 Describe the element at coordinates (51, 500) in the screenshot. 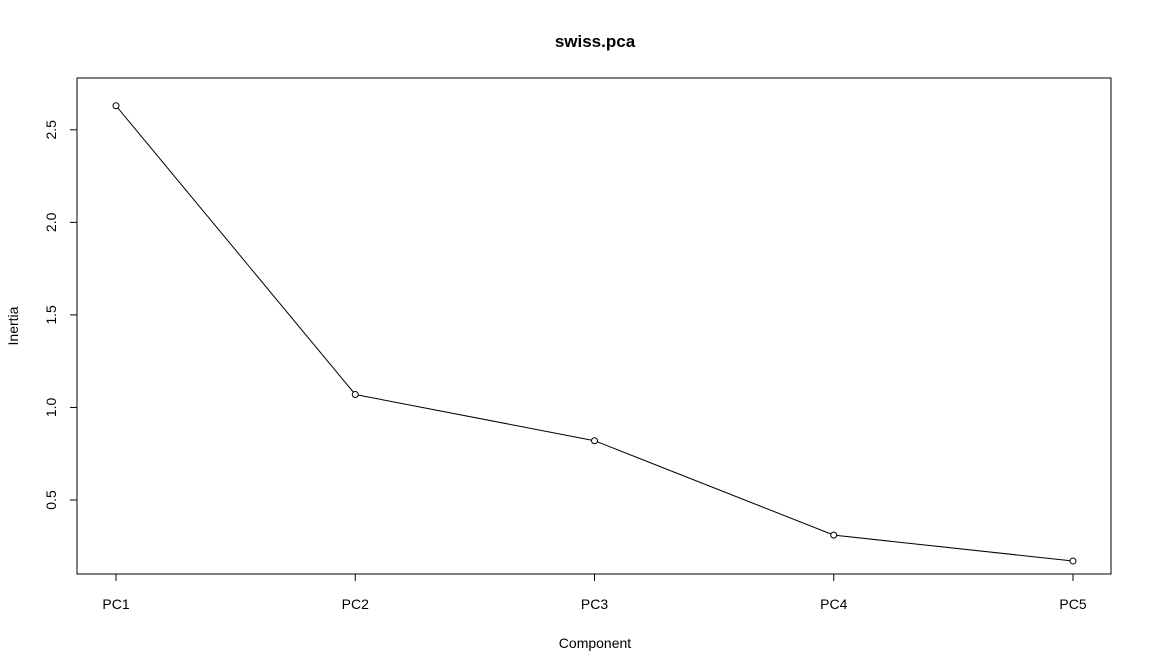

I see `y-tick-label: 0.5` at that location.